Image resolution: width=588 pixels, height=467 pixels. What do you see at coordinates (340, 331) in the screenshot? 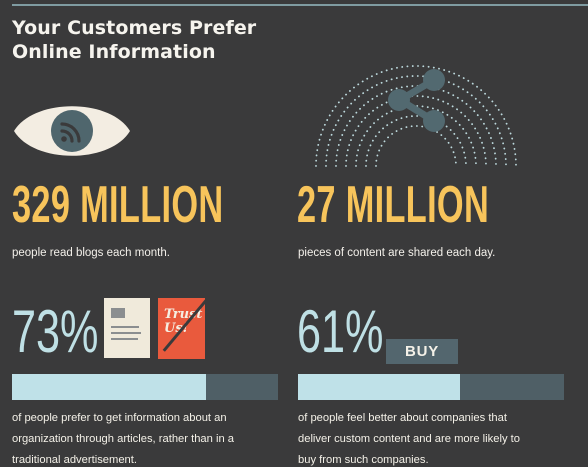
I see `custom-content-percentage: 61%` at bounding box center [340, 331].